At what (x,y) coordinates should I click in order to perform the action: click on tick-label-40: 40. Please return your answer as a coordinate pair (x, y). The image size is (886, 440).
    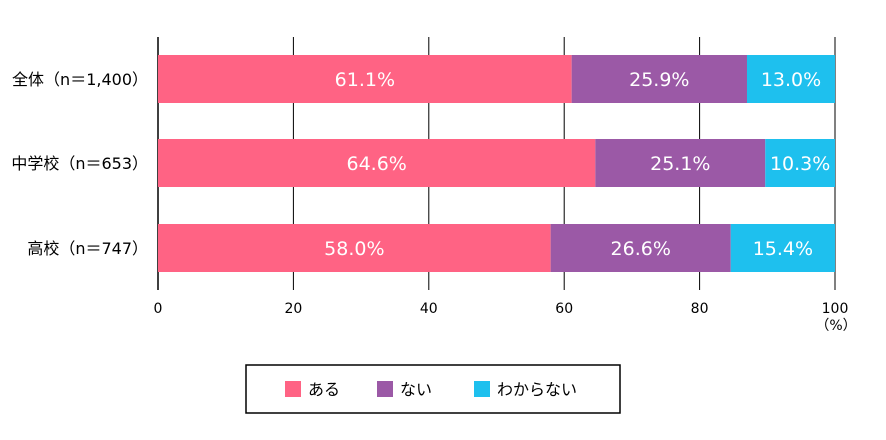
    Looking at the image, I should click on (429, 309).